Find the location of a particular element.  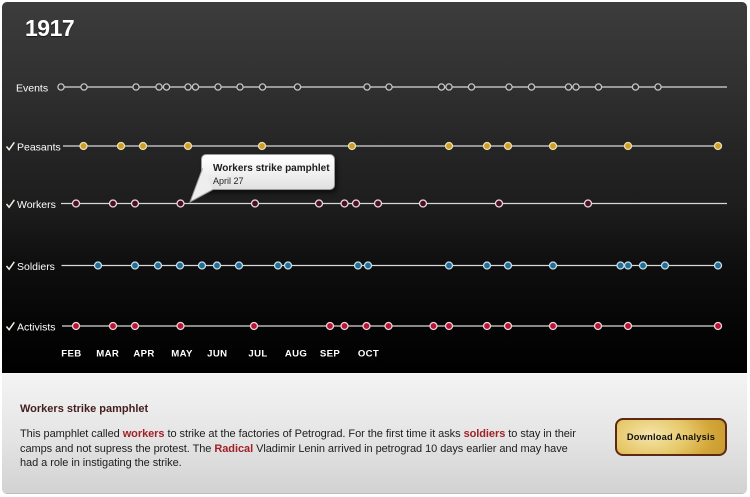

svg-text: JUN is located at coordinates (217, 353).